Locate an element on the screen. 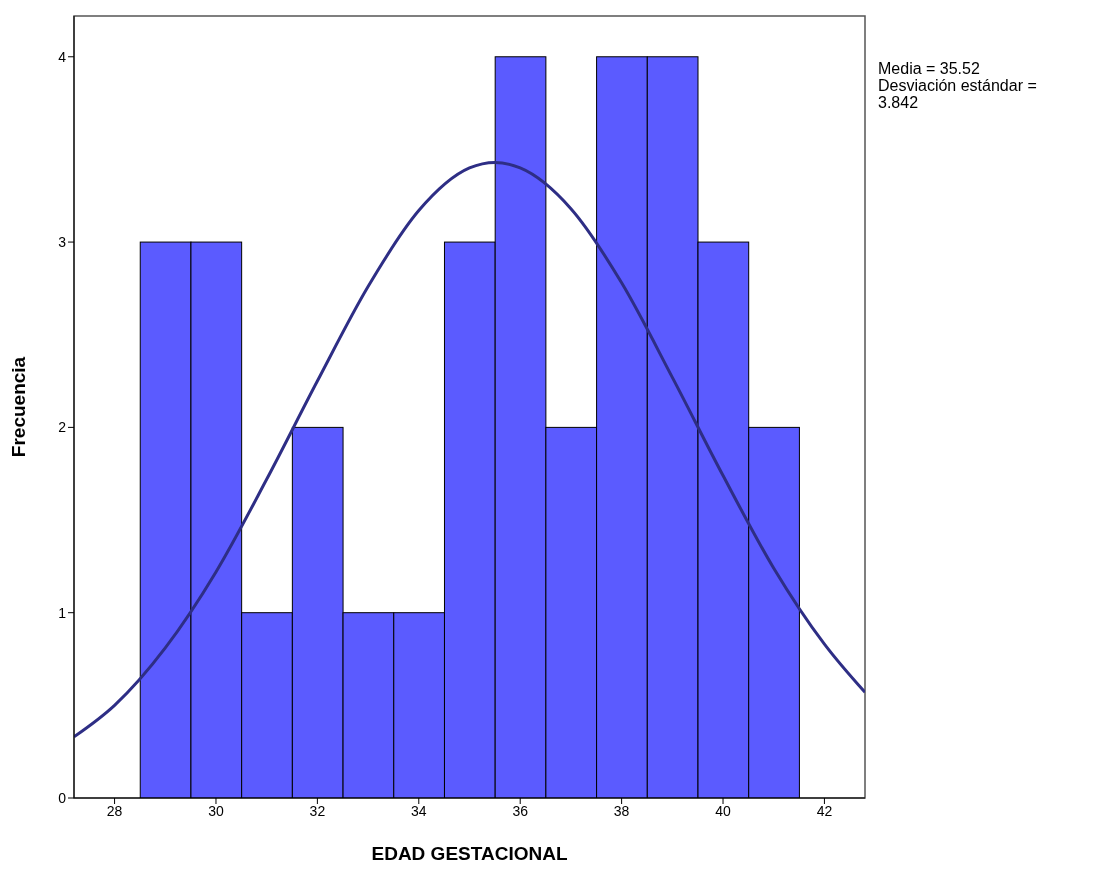 This screenshot has width=1104, height=877. x-tick-label: 32 is located at coordinates (317, 810).